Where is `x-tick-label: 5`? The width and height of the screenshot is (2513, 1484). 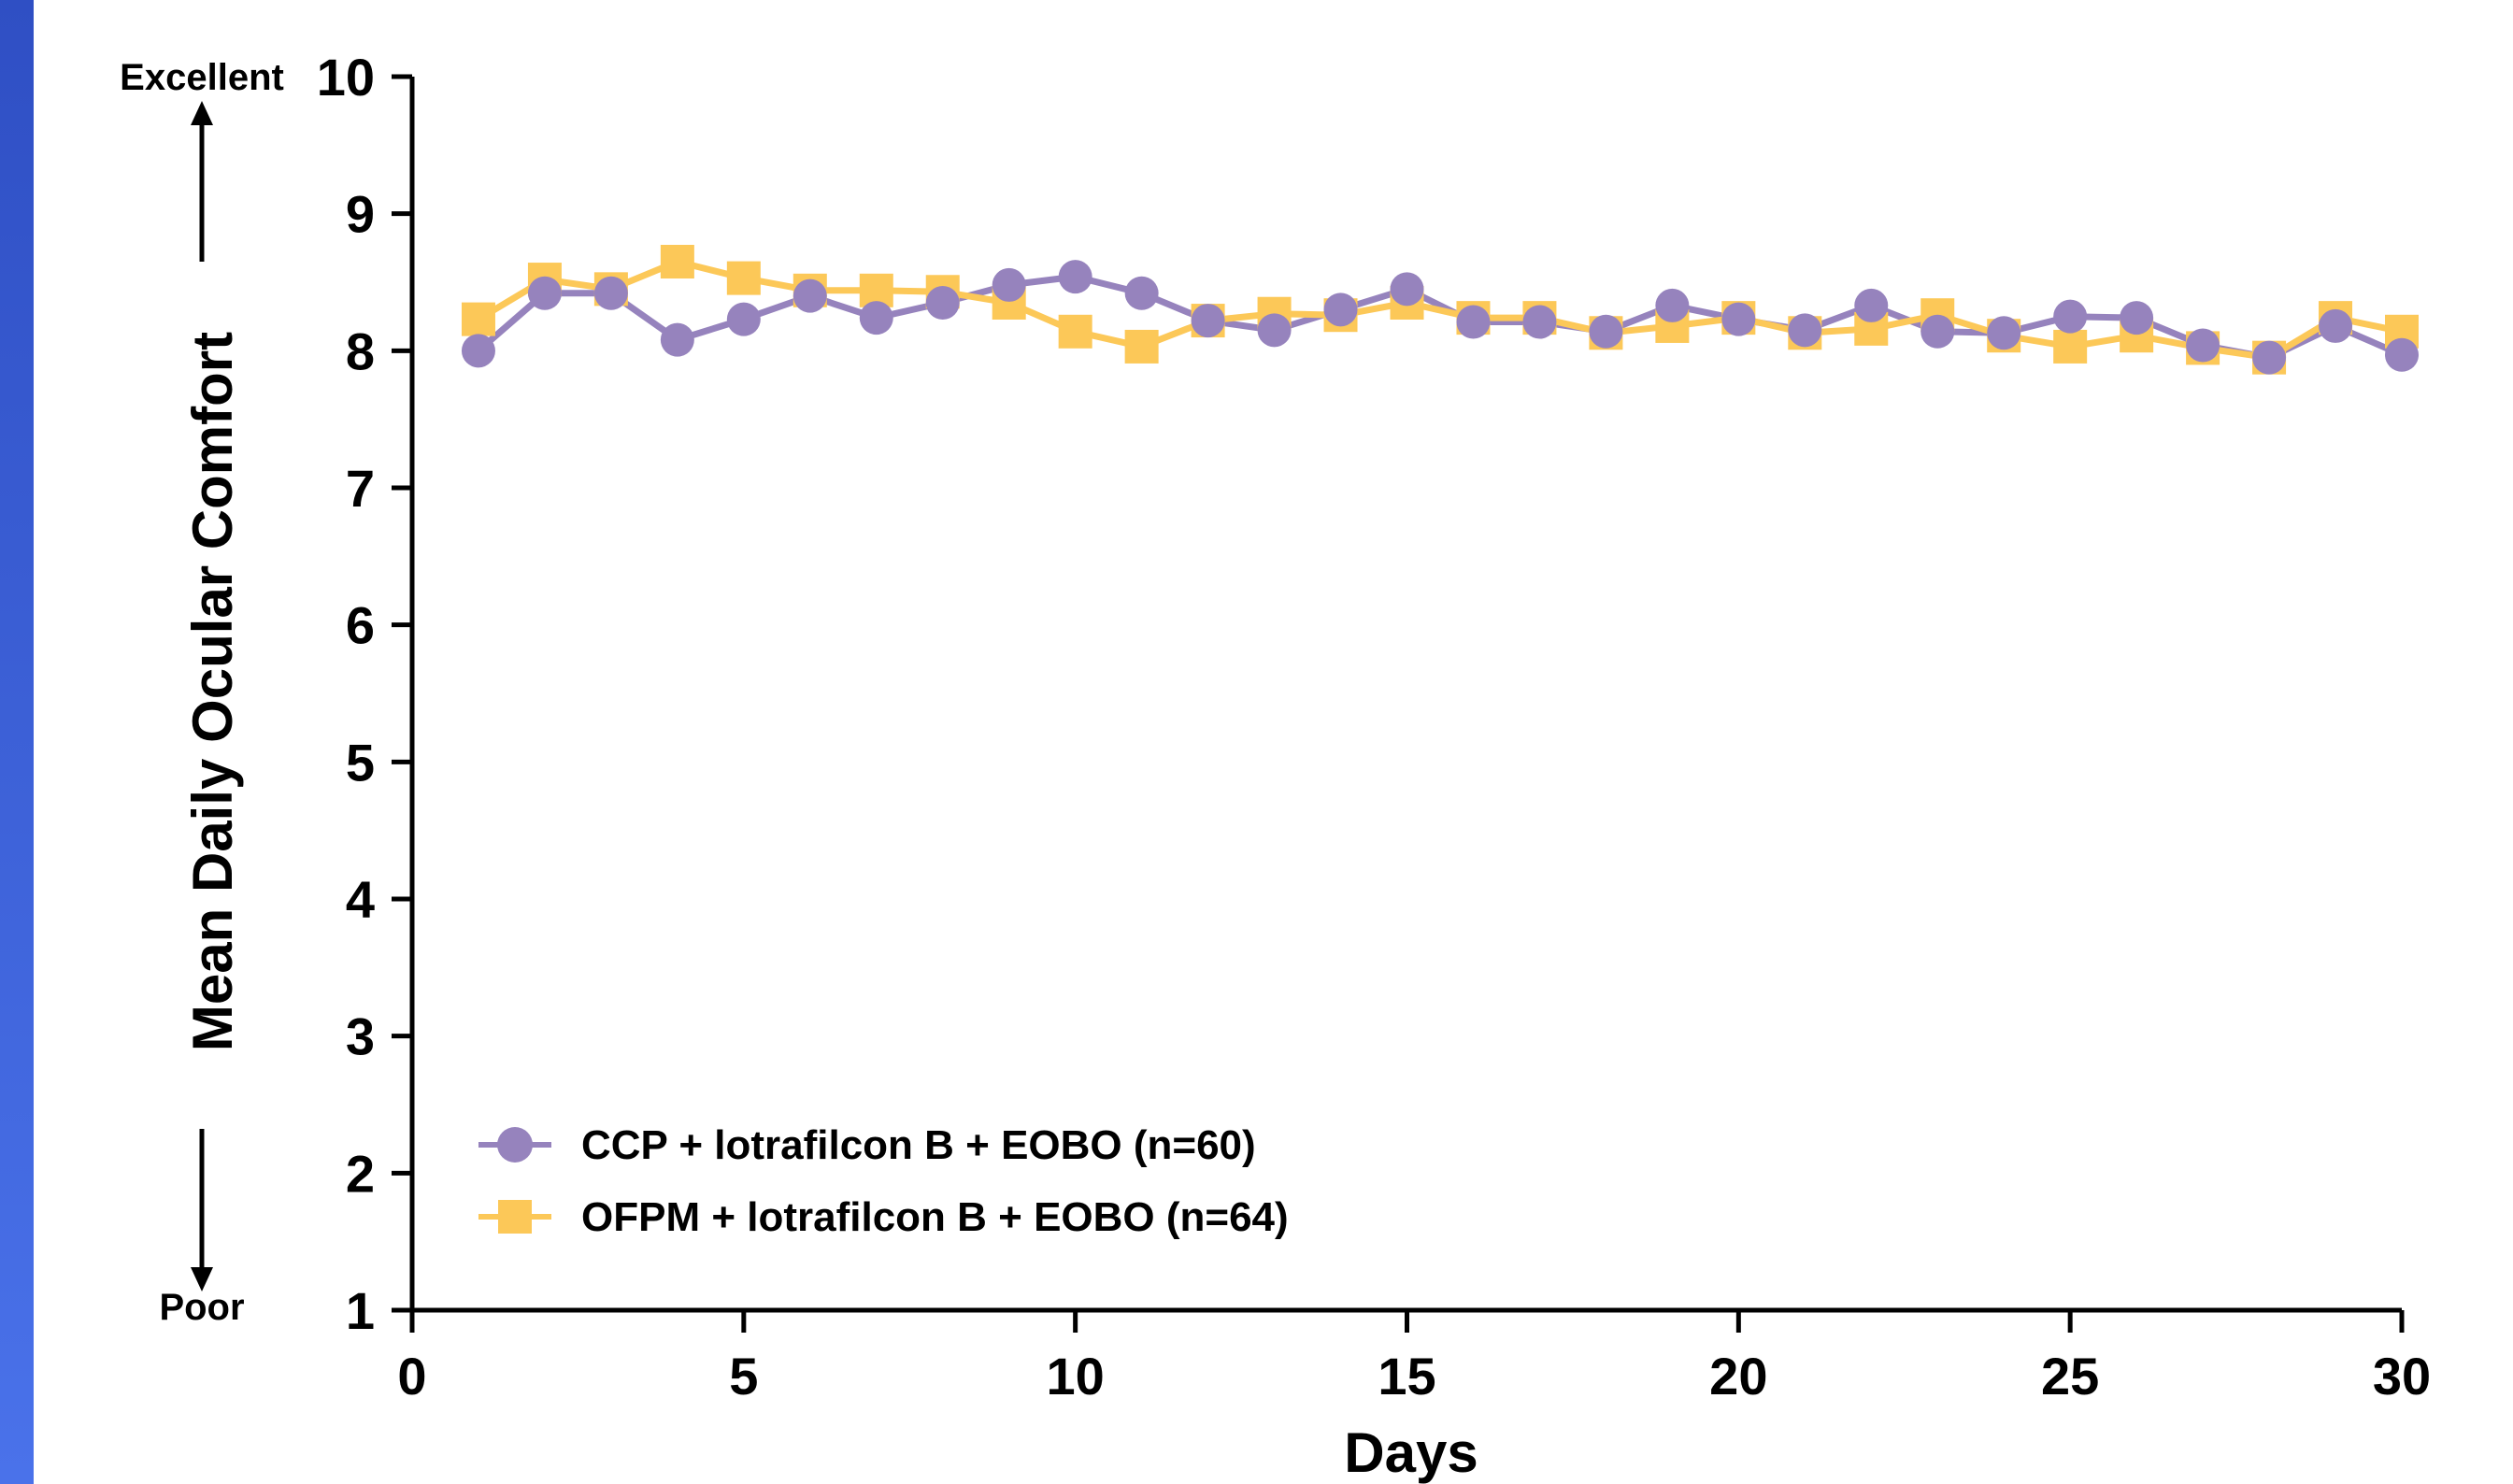 x-tick-label: 5 is located at coordinates (743, 1376).